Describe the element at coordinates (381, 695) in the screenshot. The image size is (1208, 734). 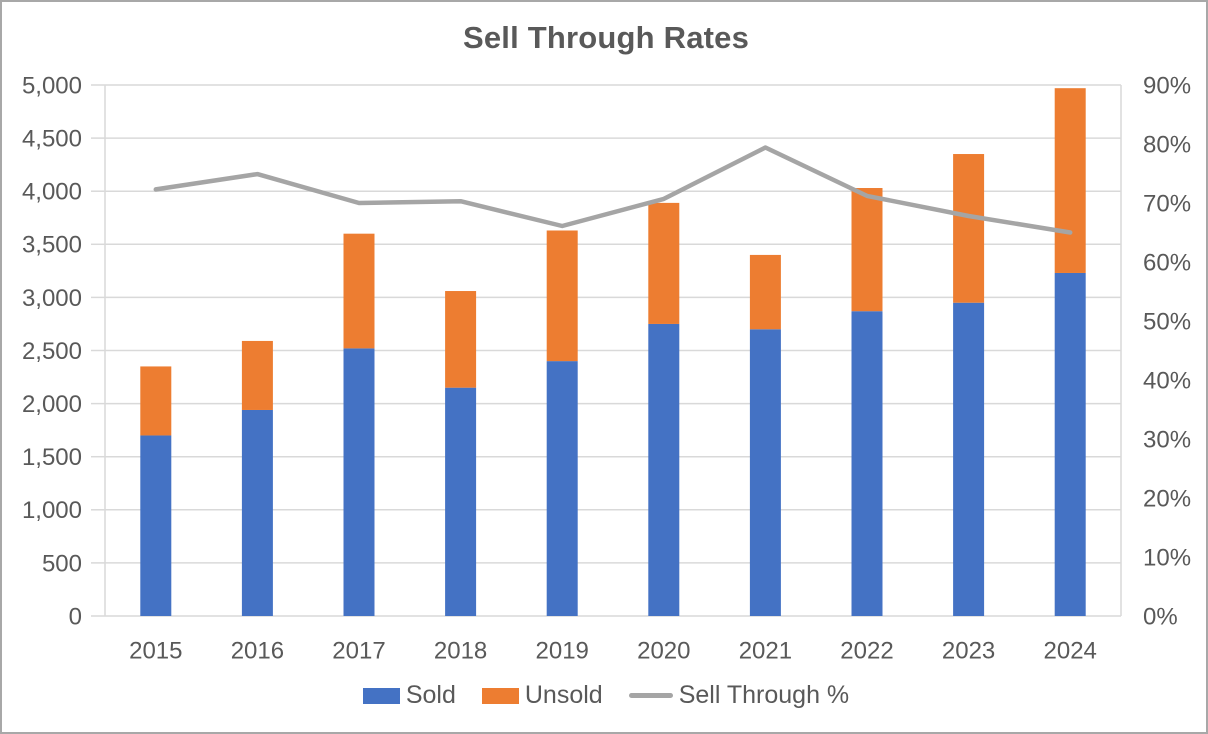
I see `legend-color-swatch-sold` at that location.